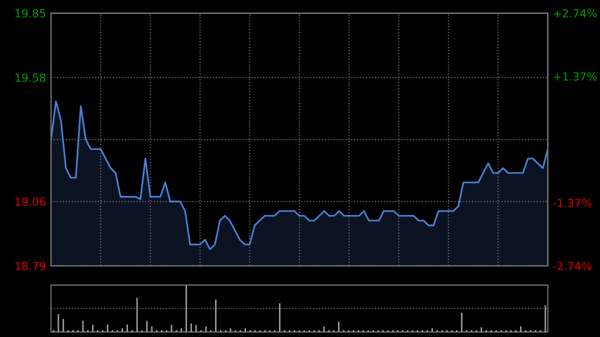  What do you see at coordinates (575, 13) in the screenshot?
I see `y2-tick-label: +2.74%` at bounding box center [575, 13].